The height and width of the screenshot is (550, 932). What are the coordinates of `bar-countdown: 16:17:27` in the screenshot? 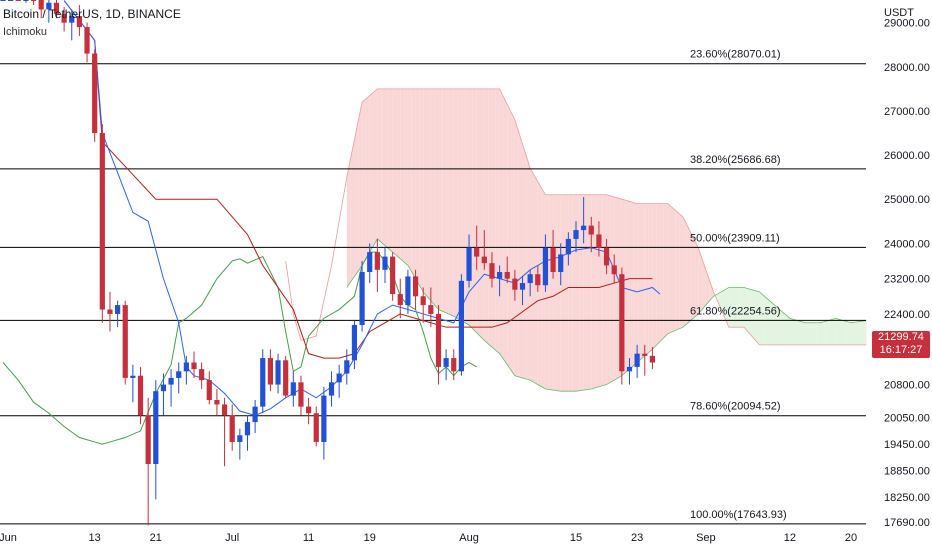 It's located at (901, 350).